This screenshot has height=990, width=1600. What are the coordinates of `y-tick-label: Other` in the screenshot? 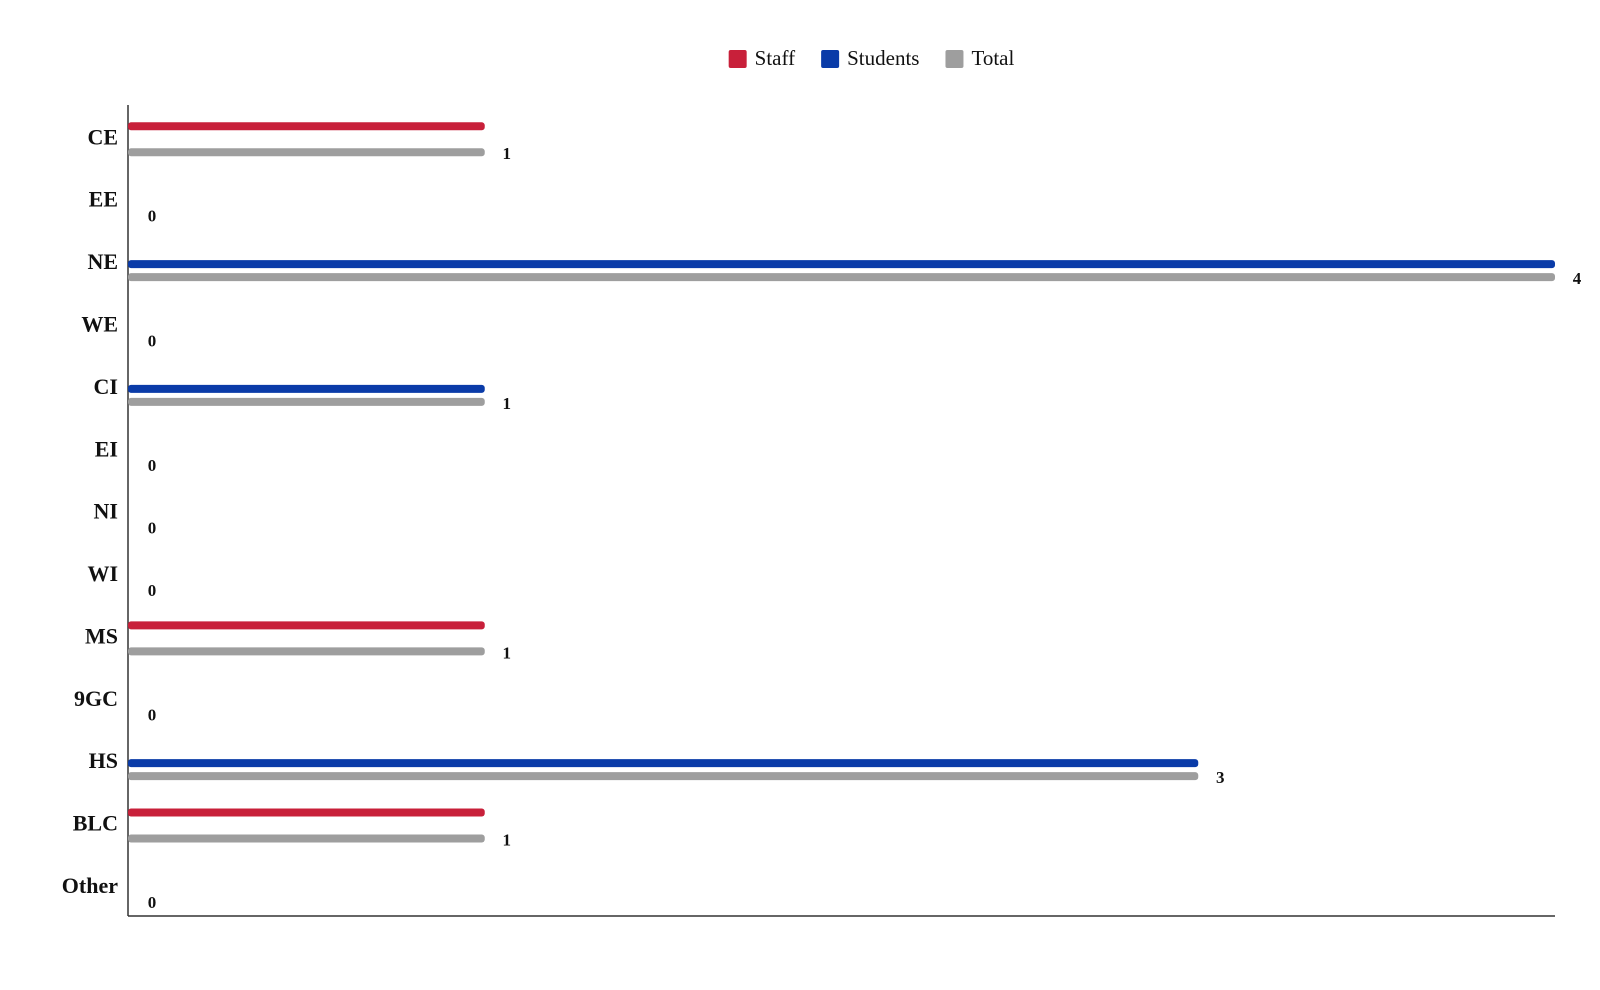 It's located at (90, 885).